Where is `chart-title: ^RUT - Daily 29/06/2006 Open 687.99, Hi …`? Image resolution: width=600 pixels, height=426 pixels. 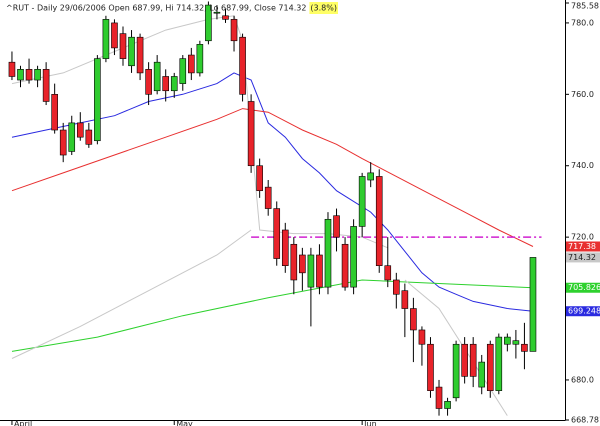 chart-title: ^RUT - Daily 29/06/2006 Open 687.99, Hi … is located at coordinates (156, 8).